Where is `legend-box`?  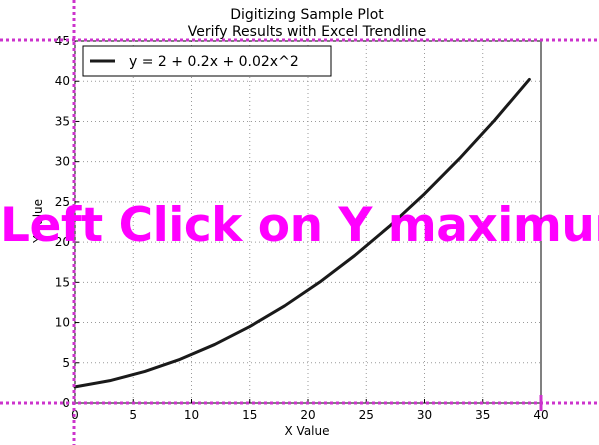 legend-box is located at coordinates (207, 61).